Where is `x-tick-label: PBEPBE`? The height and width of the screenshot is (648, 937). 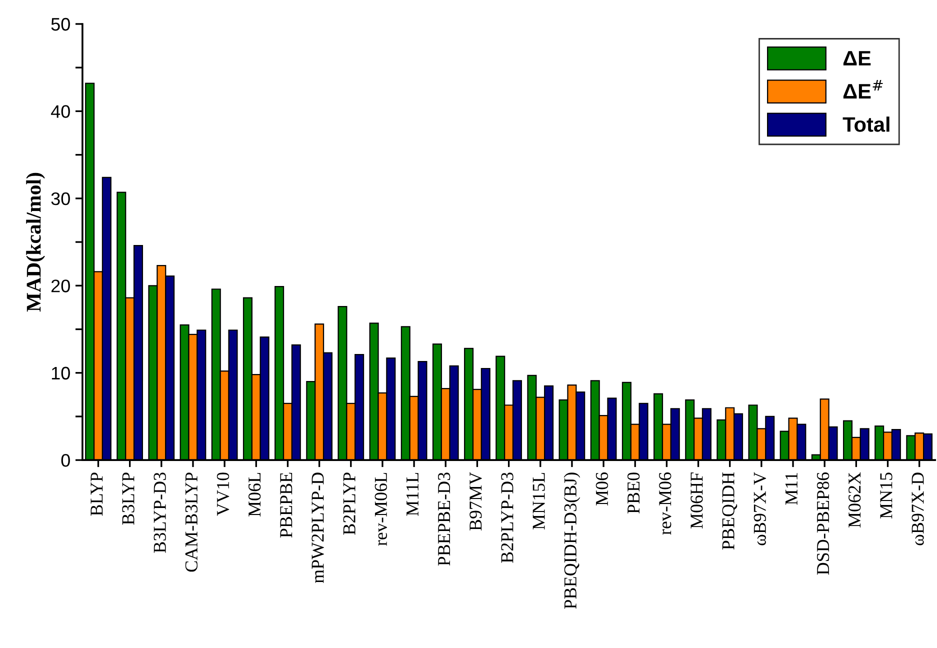
x-tick-label: PBEPBE is located at coordinates (286, 505).